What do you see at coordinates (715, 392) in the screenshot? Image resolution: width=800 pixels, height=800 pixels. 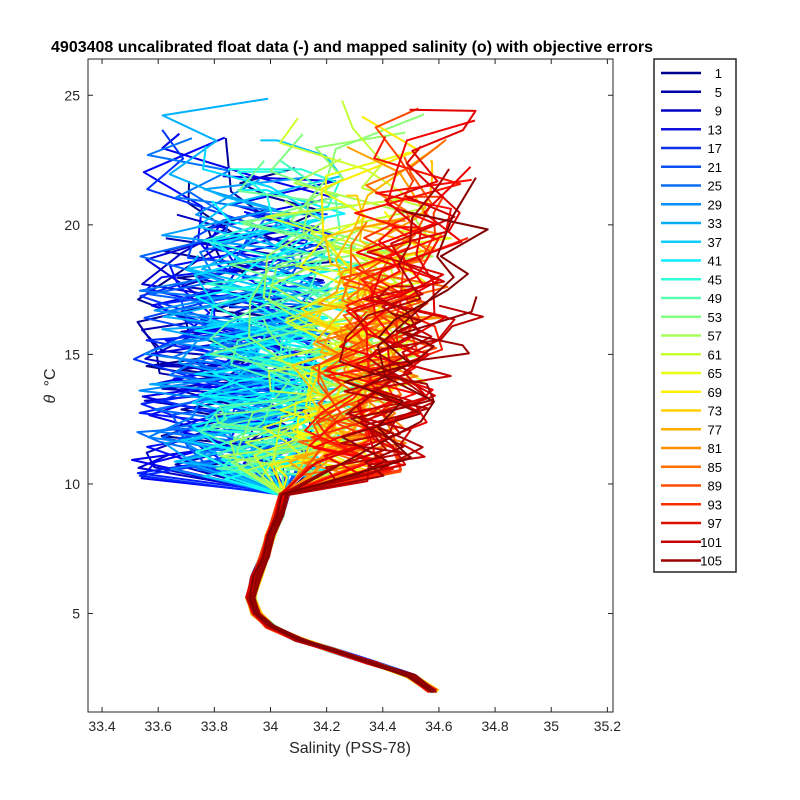 I see `legend-label: 69` at bounding box center [715, 392].